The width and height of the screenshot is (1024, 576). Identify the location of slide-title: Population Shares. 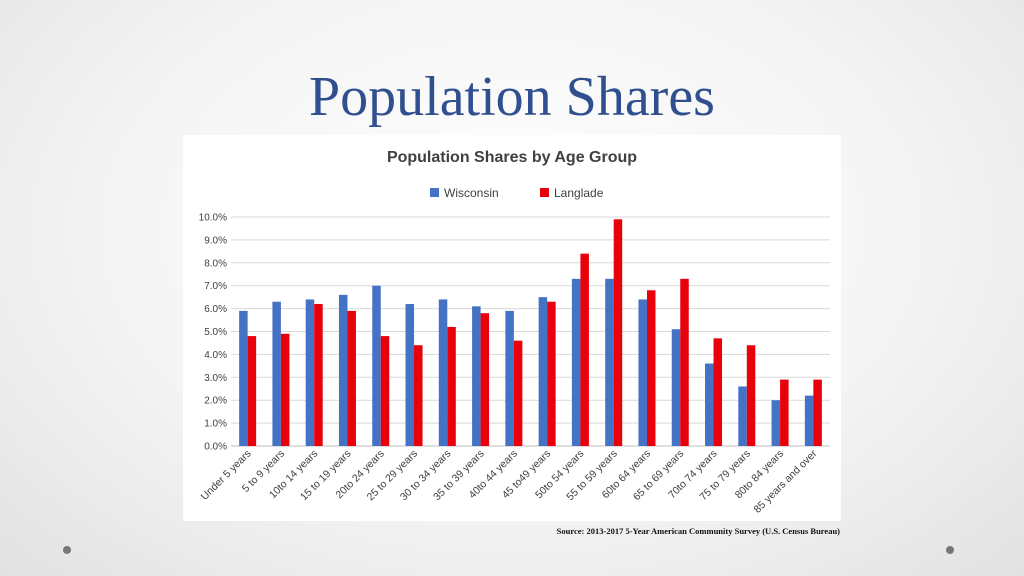
(512, 97).